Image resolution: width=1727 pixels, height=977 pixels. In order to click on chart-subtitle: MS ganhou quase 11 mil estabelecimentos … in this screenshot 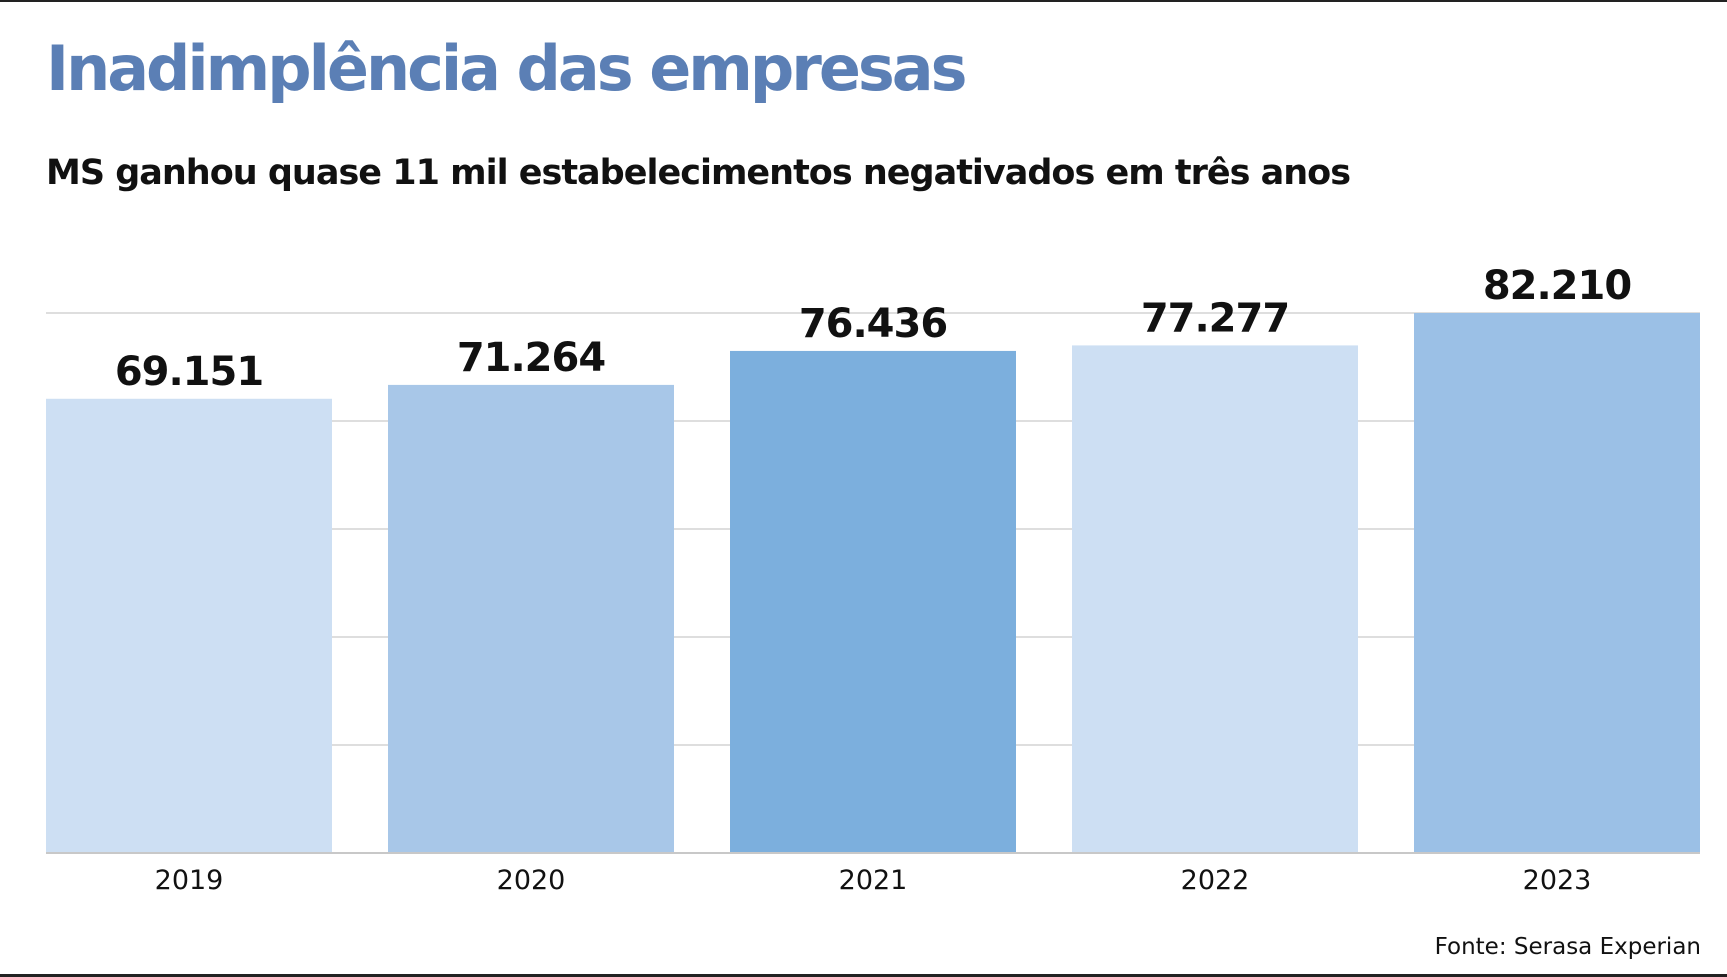, I will do `click(698, 173)`.